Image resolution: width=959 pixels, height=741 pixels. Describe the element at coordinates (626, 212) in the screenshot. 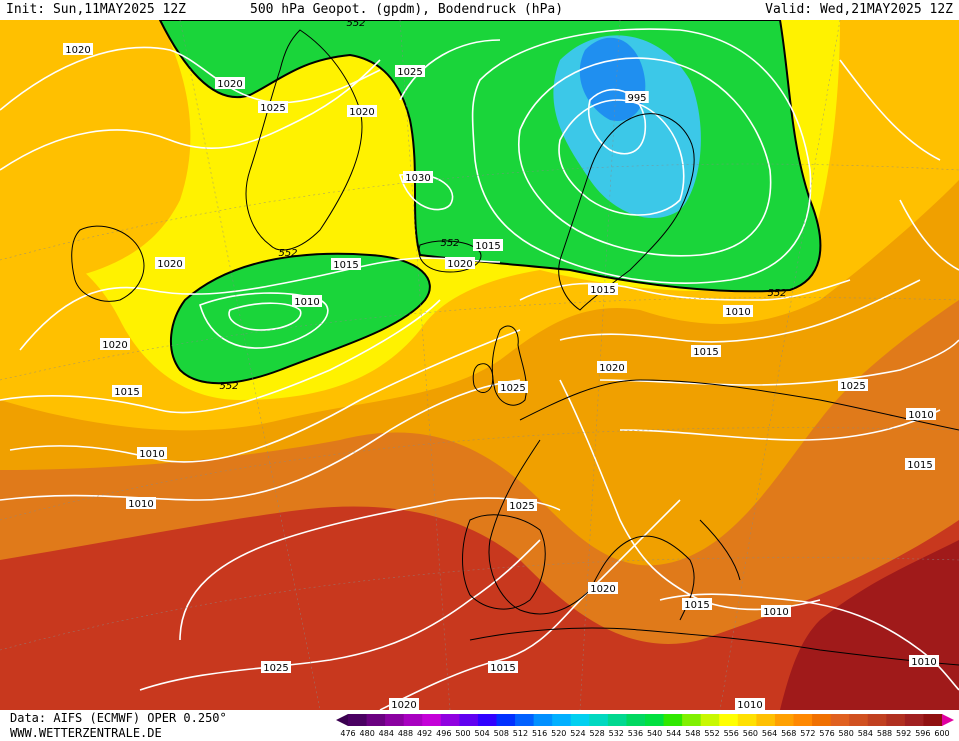

I see `coastline-scandinavia` at that location.